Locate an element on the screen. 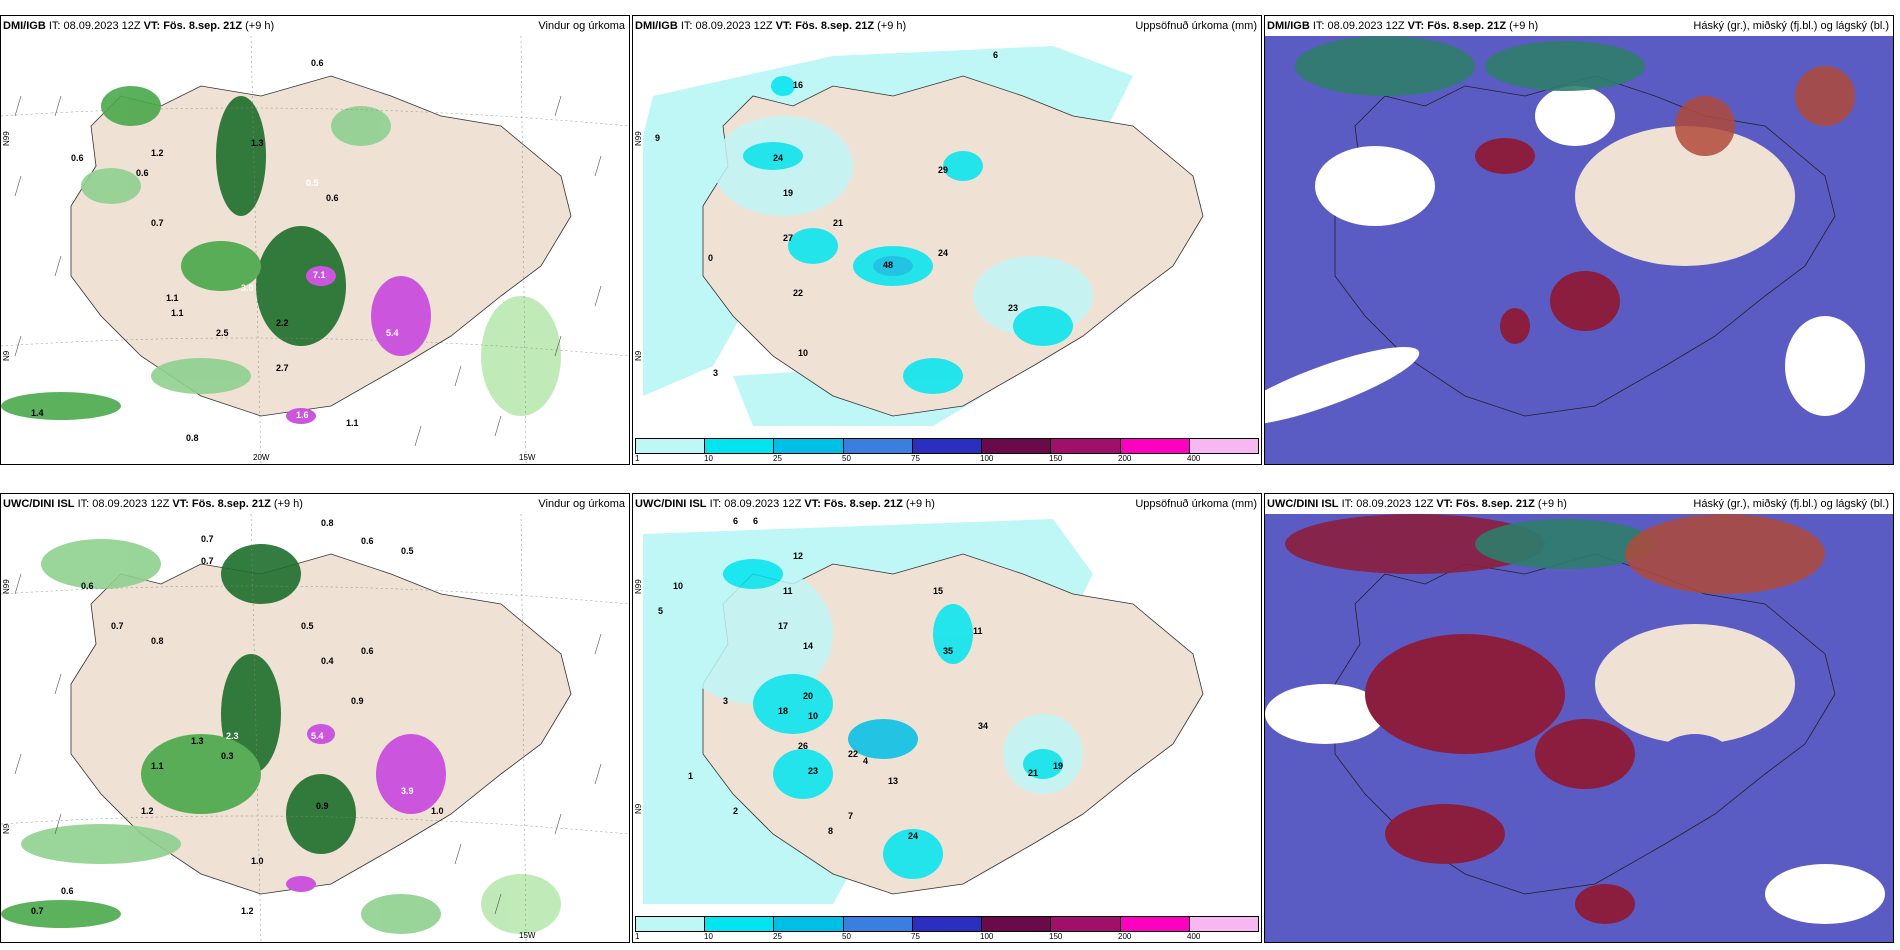  lat-label: N9 is located at coordinates (6, 355).